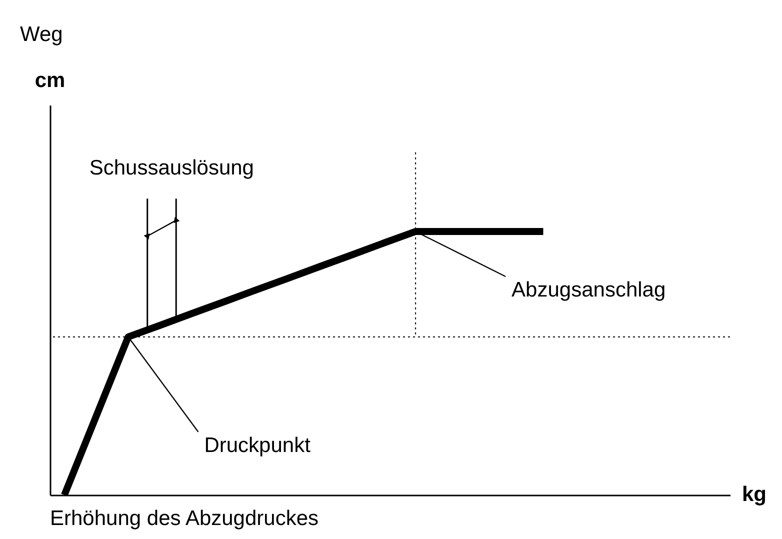 The height and width of the screenshot is (539, 782). What do you see at coordinates (257, 445) in the screenshot?
I see `annotation: Druckpunkt` at bounding box center [257, 445].